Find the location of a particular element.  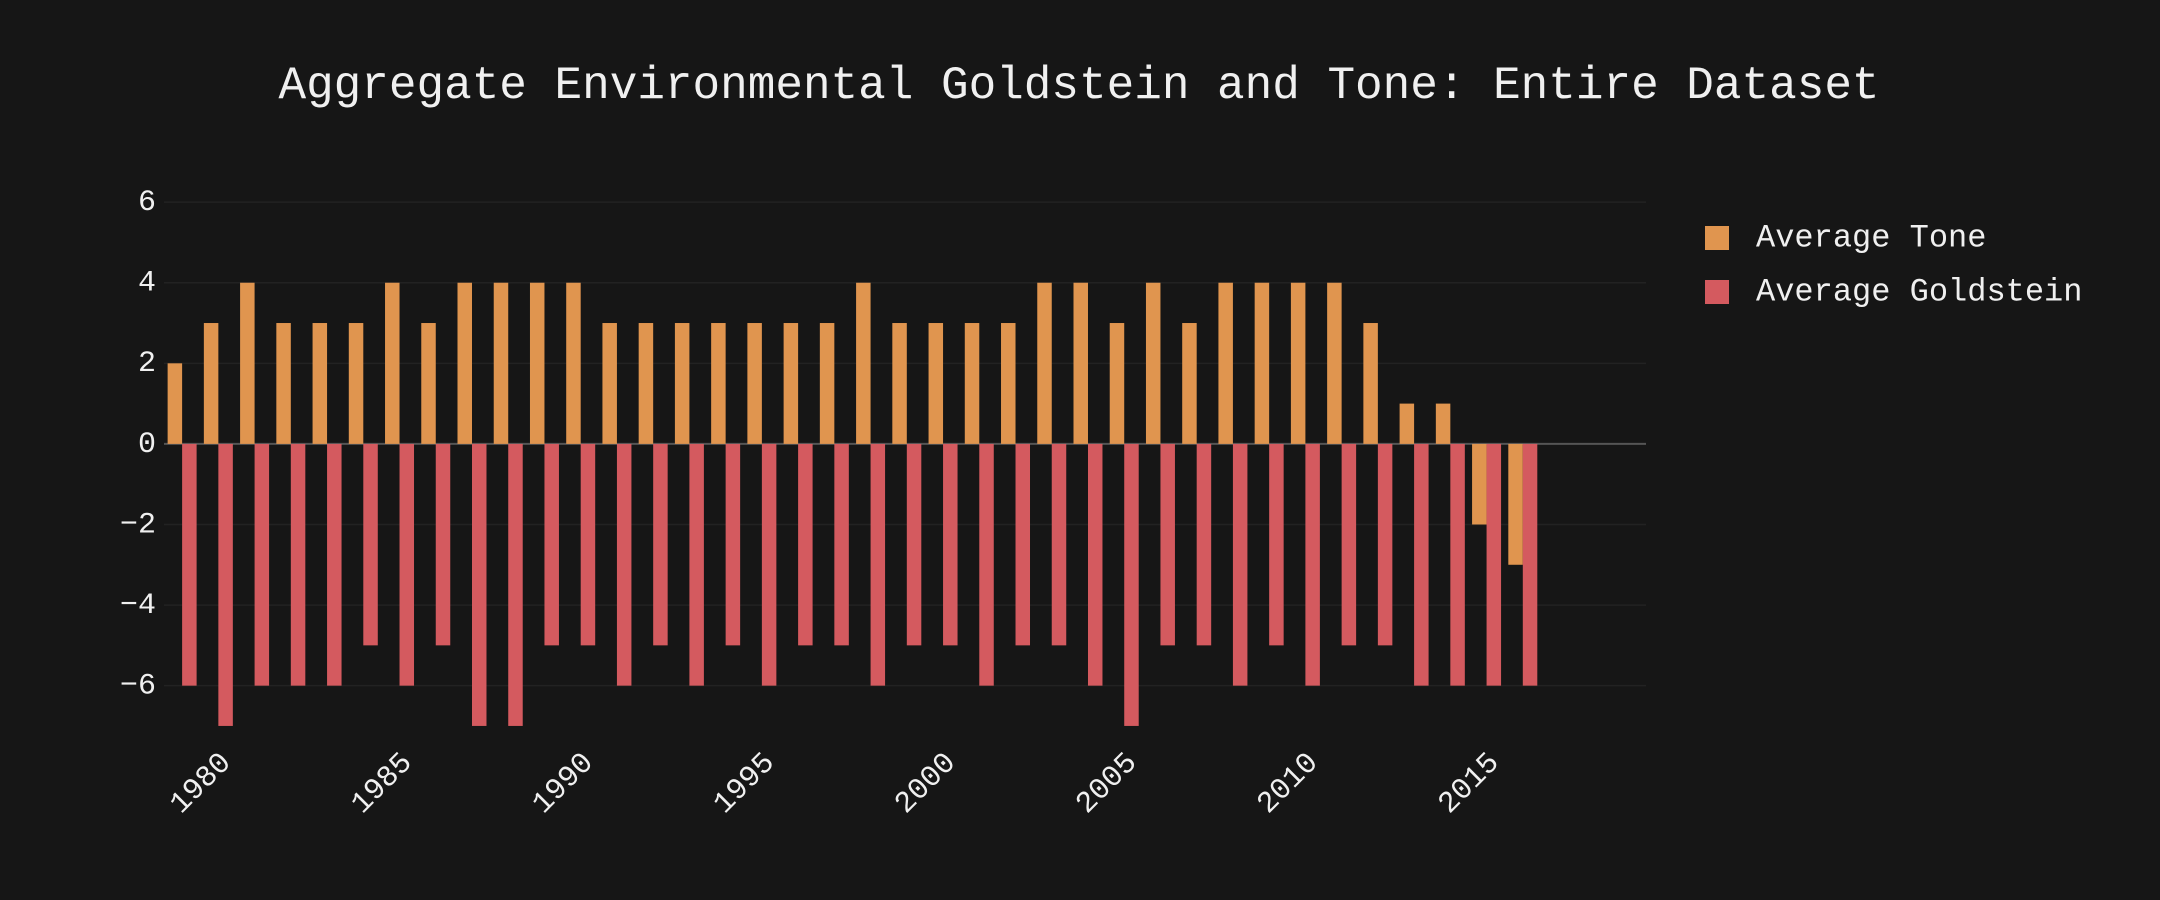

y-tick-label: −6 is located at coordinates (138, 687).